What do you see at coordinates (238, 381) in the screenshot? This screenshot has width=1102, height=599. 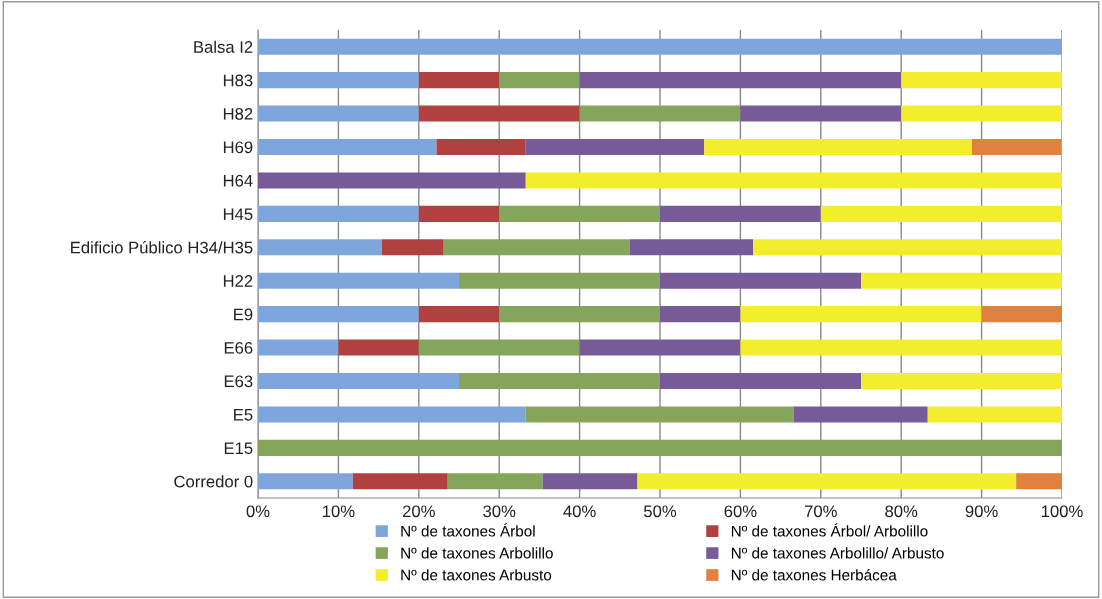 I see `y-tick-label: E63` at bounding box center [238, 381].